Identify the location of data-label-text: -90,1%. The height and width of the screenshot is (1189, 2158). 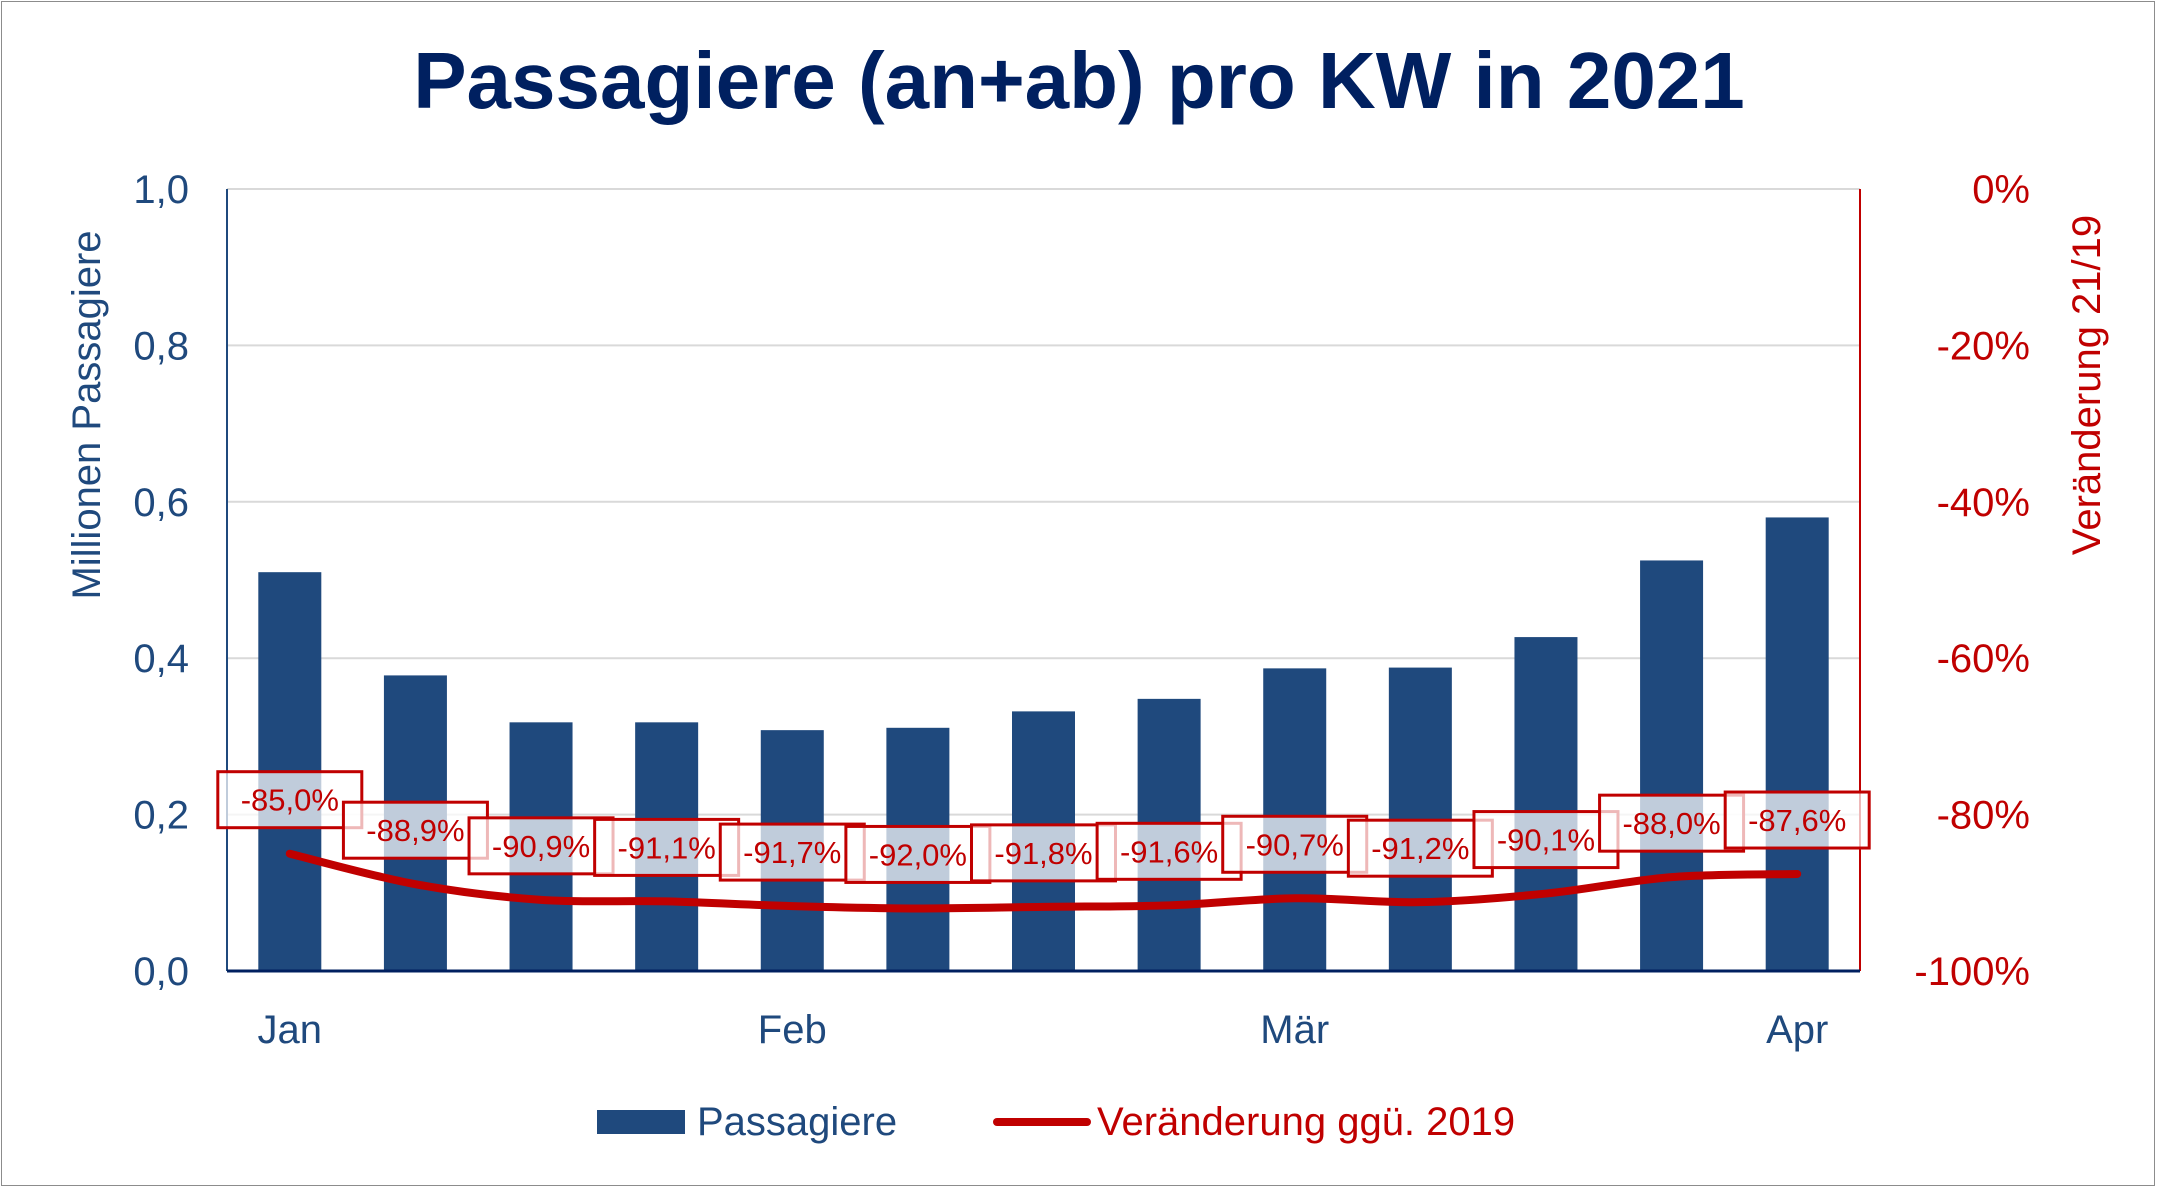
(1546, 840).